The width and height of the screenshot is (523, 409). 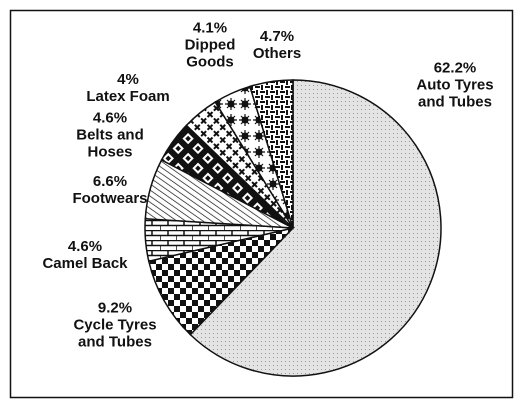 What do you see at coordinates (110, 198) in the screenshot?
I see `slice-category-label: Footwears` at bounding box center [110, 198].